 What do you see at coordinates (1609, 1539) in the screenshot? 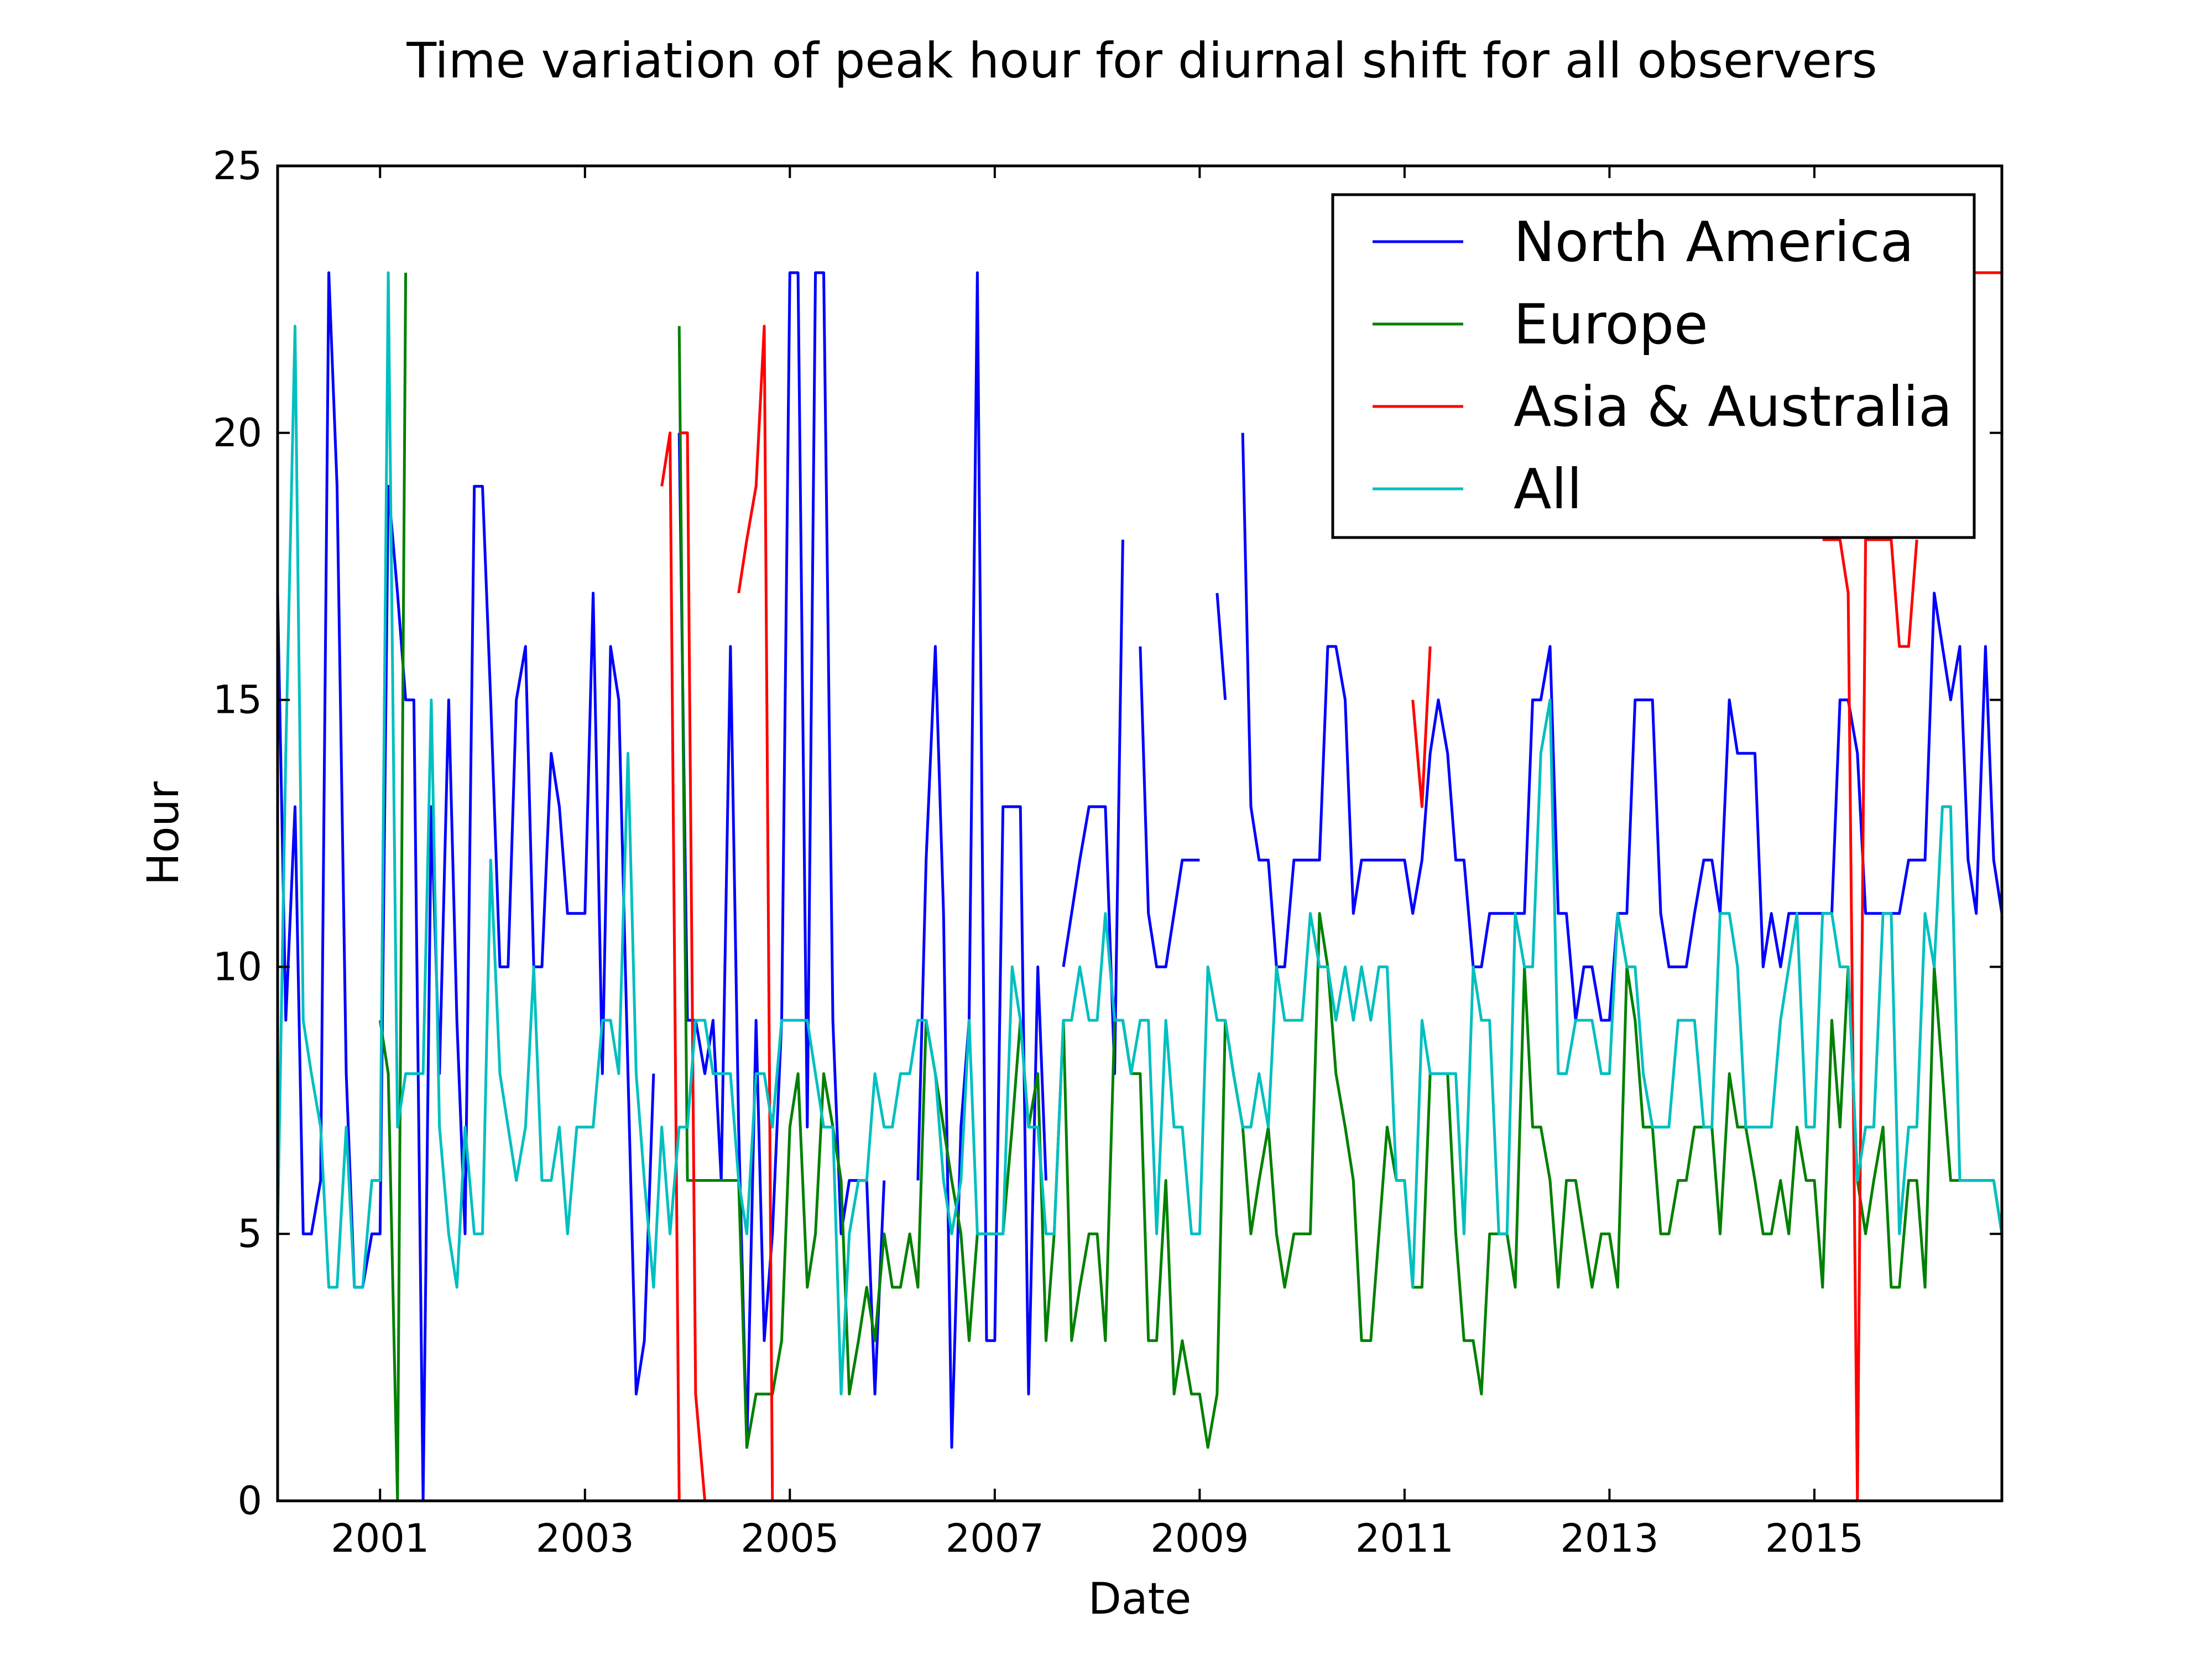
I see `x-tick-label: 2013` at bounding box center [1609, 1539].